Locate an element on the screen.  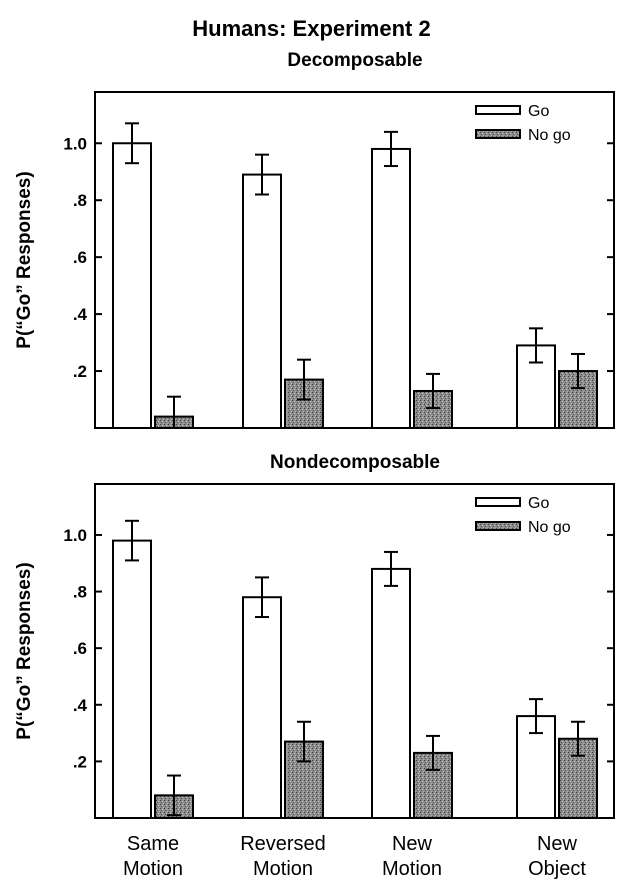
x-category-label: Reversed is located at coordinates (283, 844).